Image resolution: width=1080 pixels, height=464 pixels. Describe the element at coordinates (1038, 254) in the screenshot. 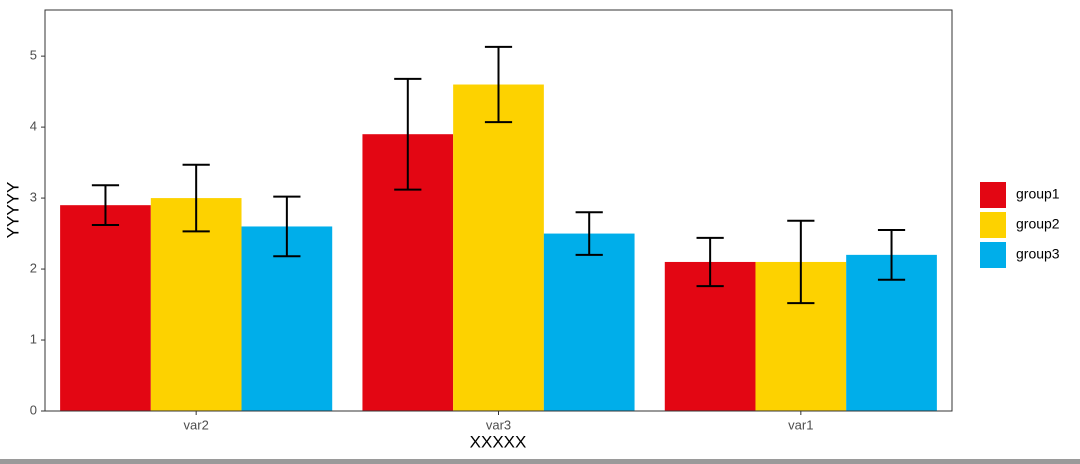

I see `legend-label: group3` at that location.